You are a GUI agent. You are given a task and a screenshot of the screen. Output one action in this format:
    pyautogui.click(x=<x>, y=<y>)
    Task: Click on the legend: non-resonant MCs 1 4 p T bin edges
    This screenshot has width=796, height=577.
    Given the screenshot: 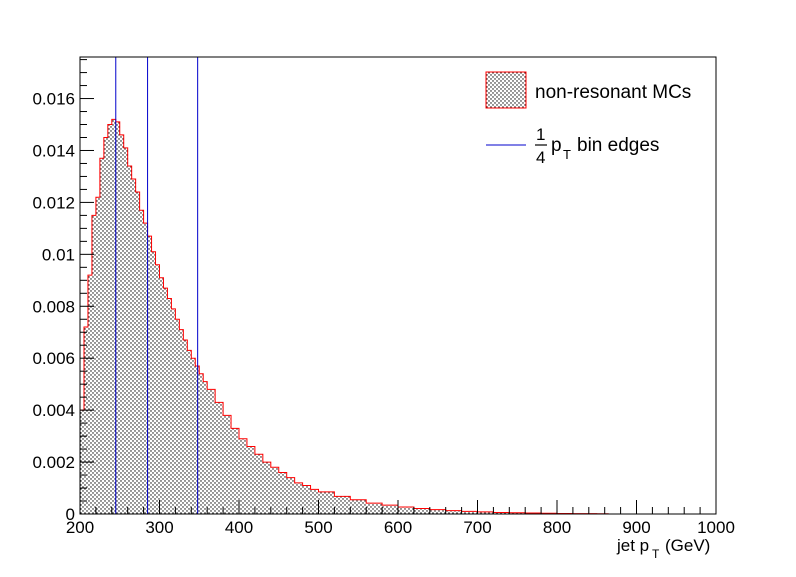 What is the action you would take?
    pyautogui.click(x=588, y=119)
    